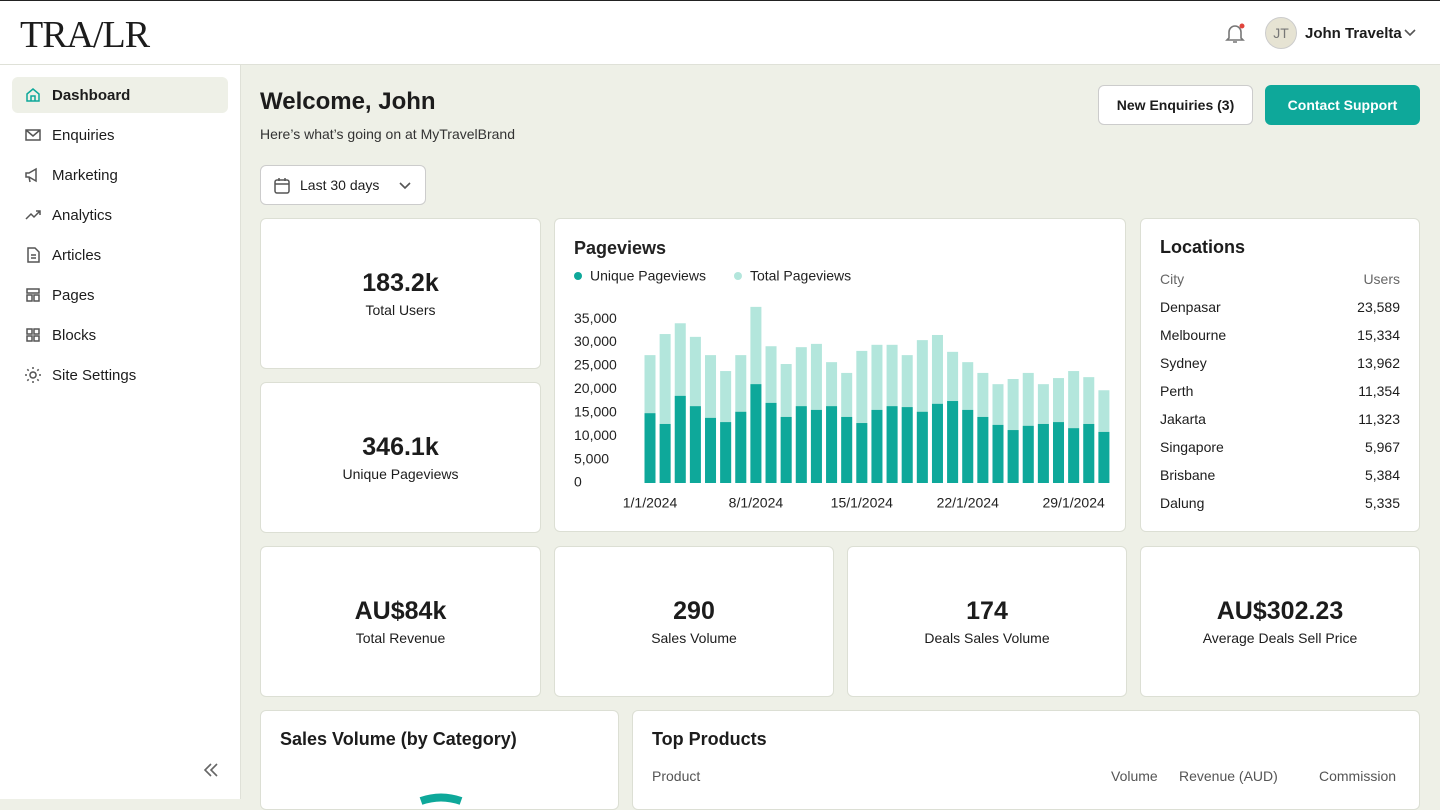  I want to click on stat-card: 174 Deals Sales Volume, so click(987, 621).